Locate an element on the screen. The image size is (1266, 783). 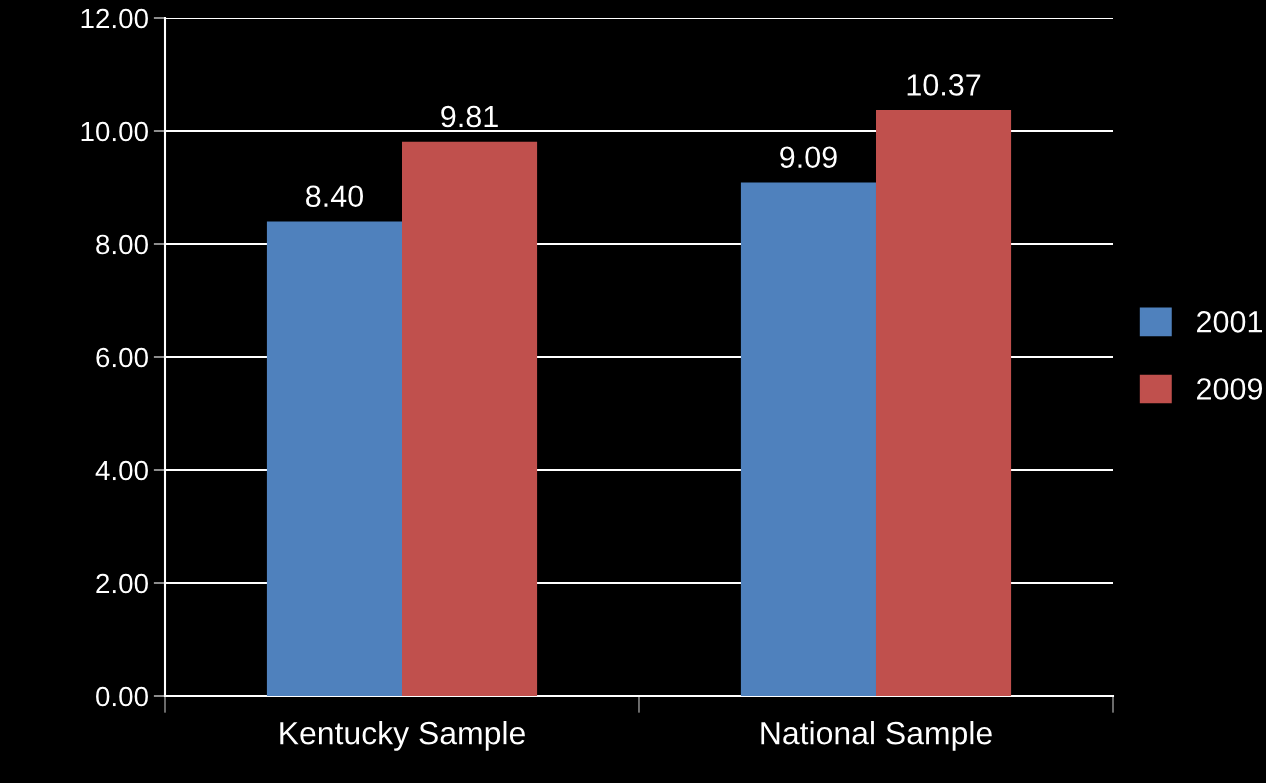
x-tick-label: Kentucky Sample is located at coordinates (402, 736).